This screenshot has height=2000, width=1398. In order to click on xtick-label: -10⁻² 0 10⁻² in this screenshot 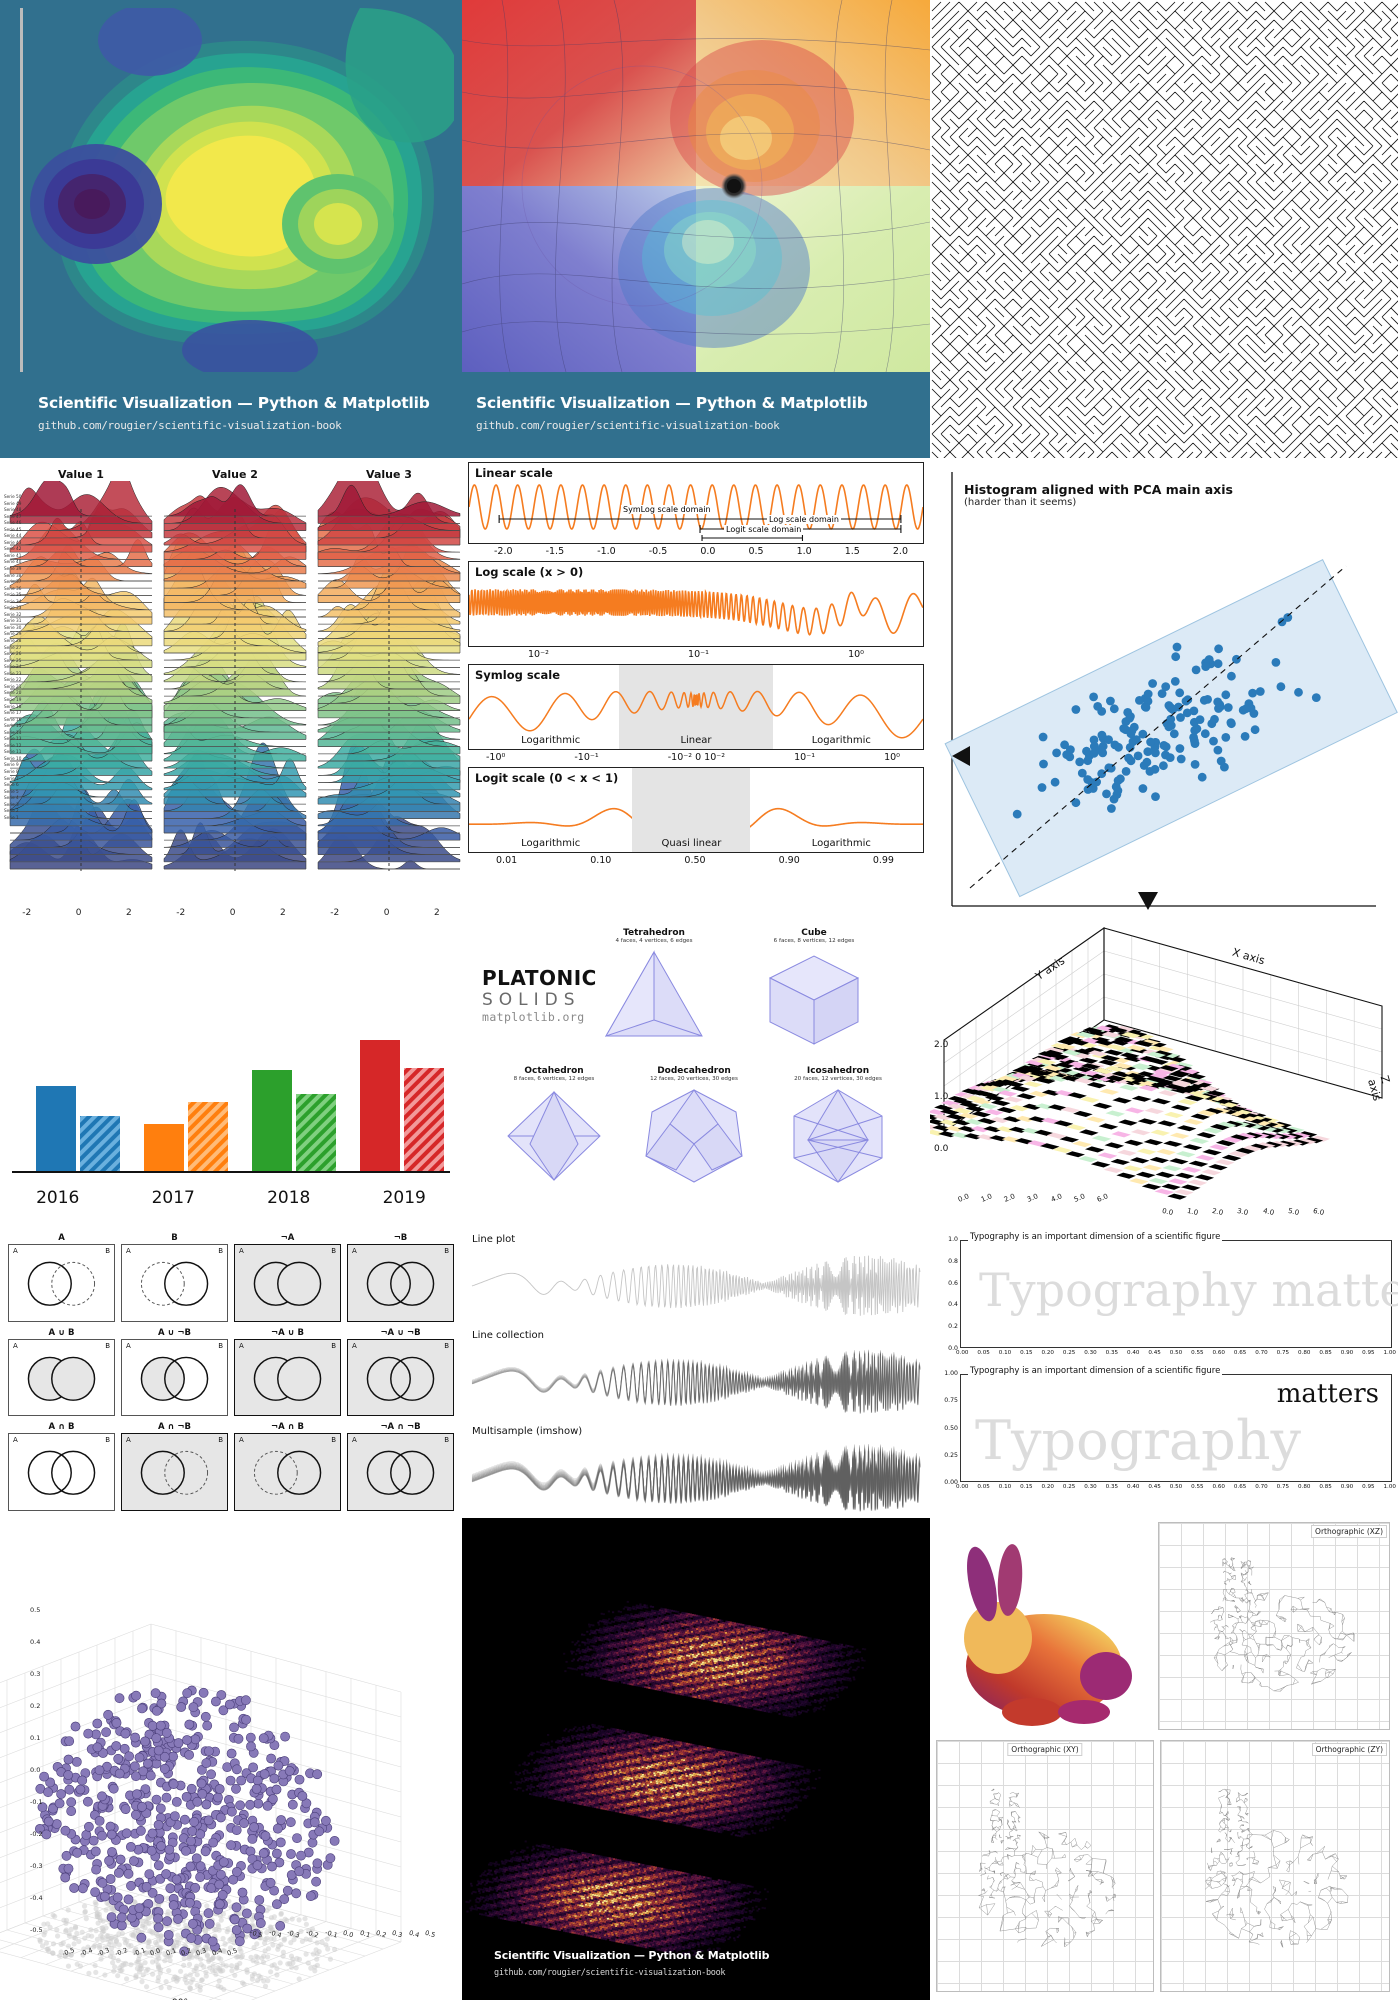, I will do `click(696, 757)`.